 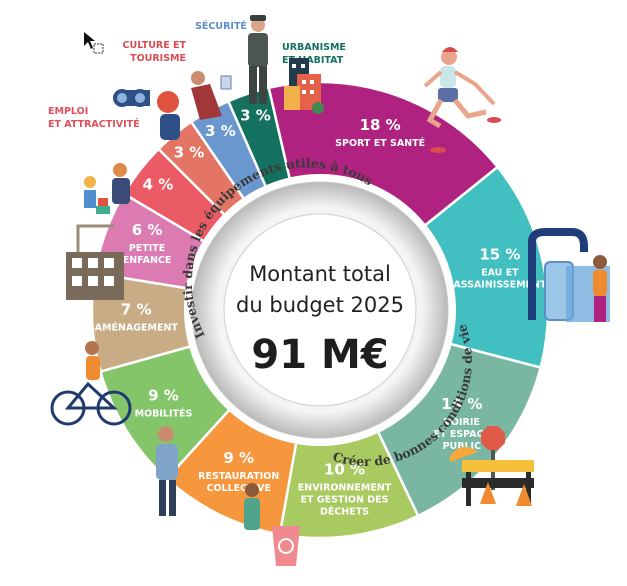 What do you see at coordinates (462, 446) in the screenshot?
I see `slice-category-label: PUBLIC` at bounding box center [462, 446].